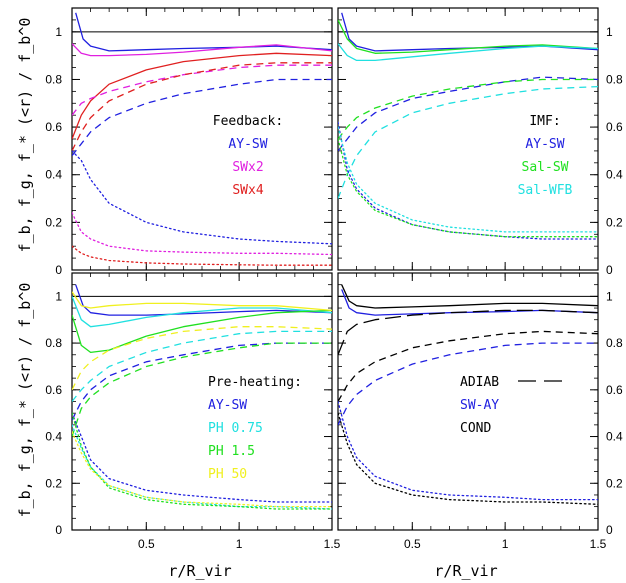 The height and width of the screenshot is (583, 626). I want to click on legend-item: PH 1.5, so click(231, 451).